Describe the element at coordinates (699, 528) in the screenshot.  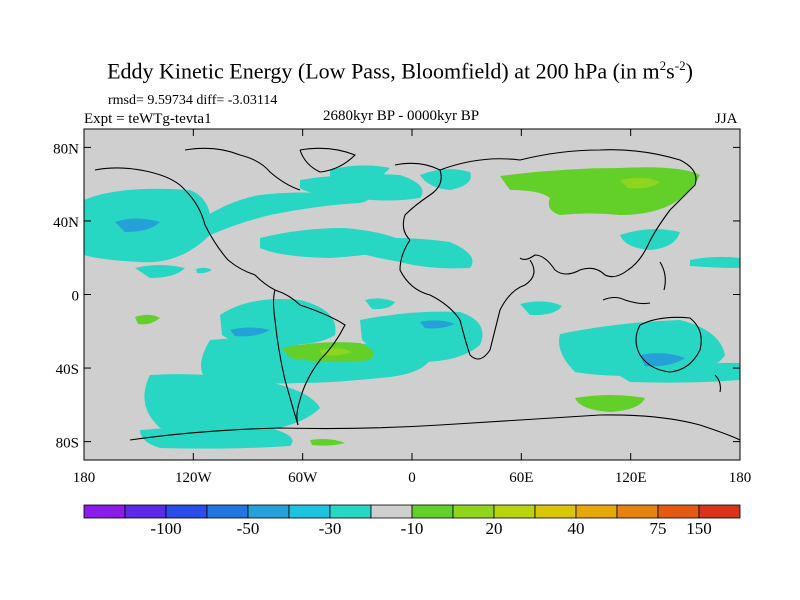
I see `colorbar-label: 150` at that location.